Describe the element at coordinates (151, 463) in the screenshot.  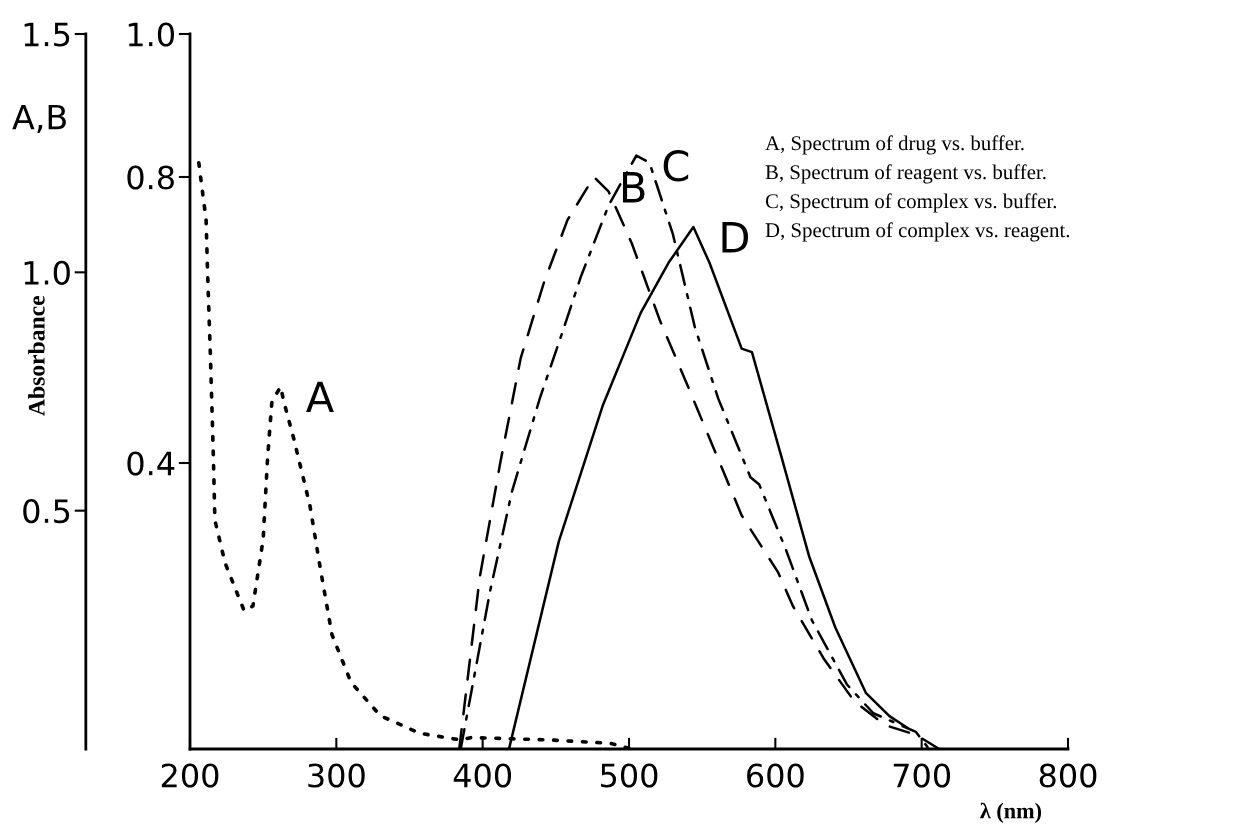
I see `y-tick-label: 0.4` at that location.